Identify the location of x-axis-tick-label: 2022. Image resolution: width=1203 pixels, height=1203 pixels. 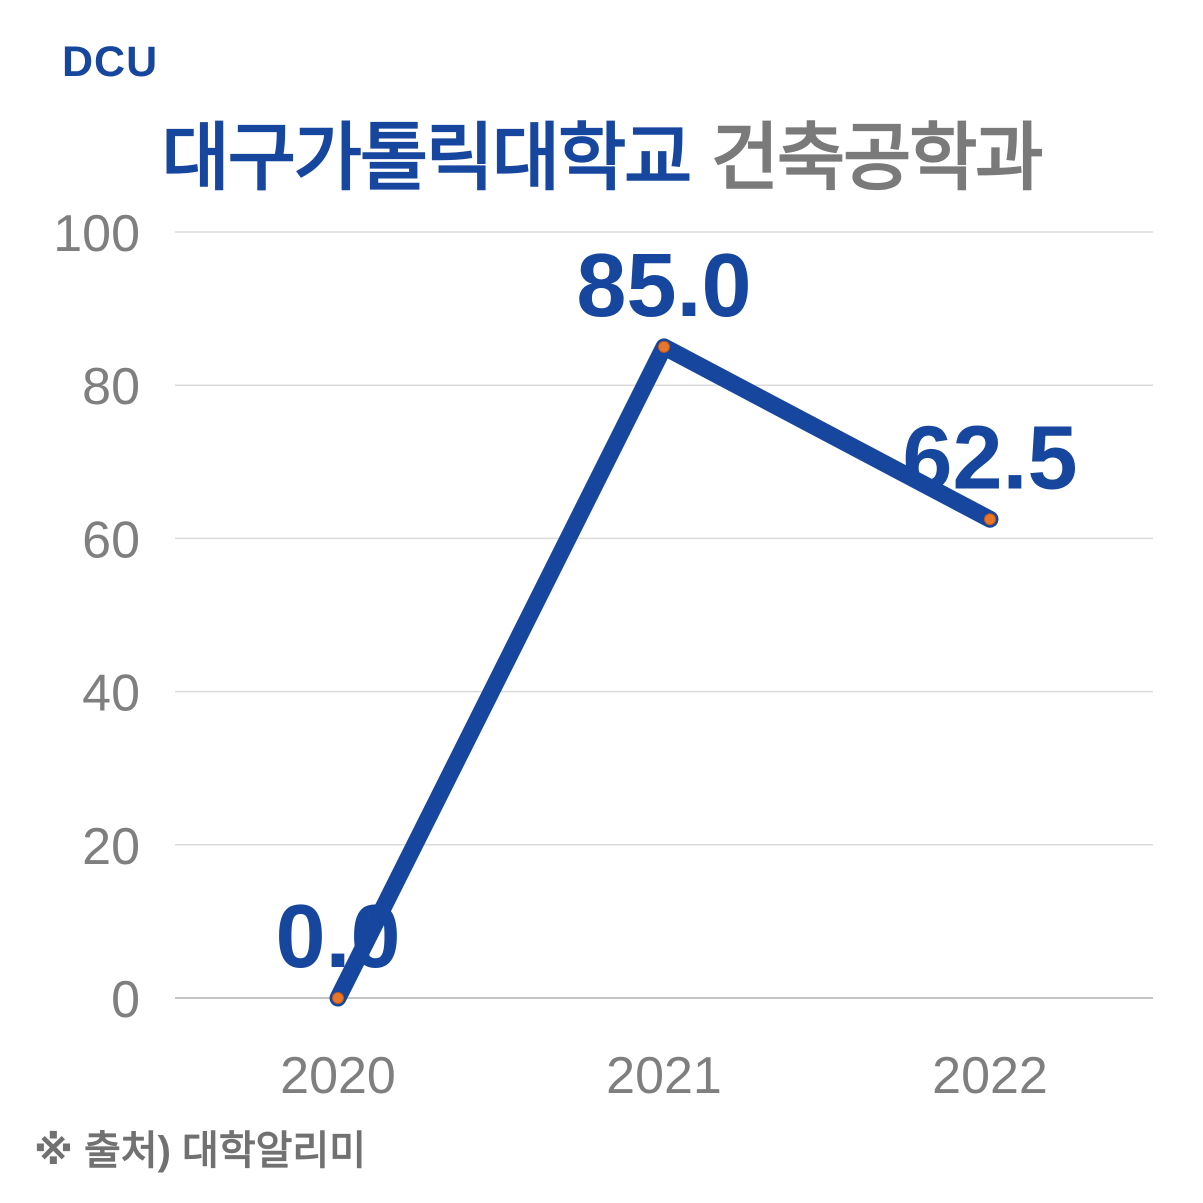
(990, 1076).